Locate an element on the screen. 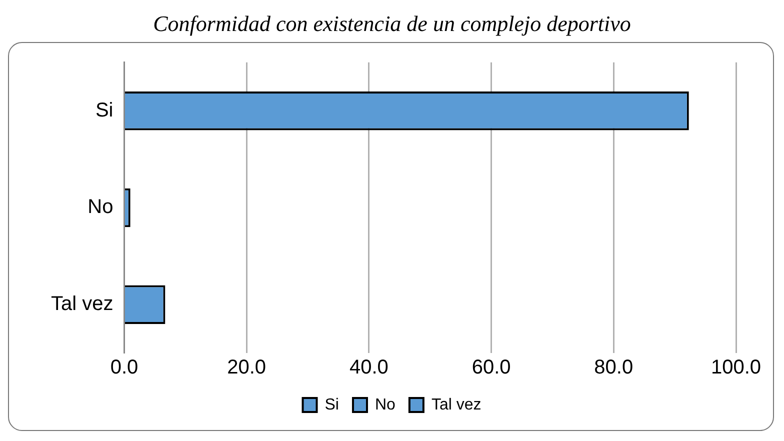  legend-label: Si is located at coordinates (331, 405).